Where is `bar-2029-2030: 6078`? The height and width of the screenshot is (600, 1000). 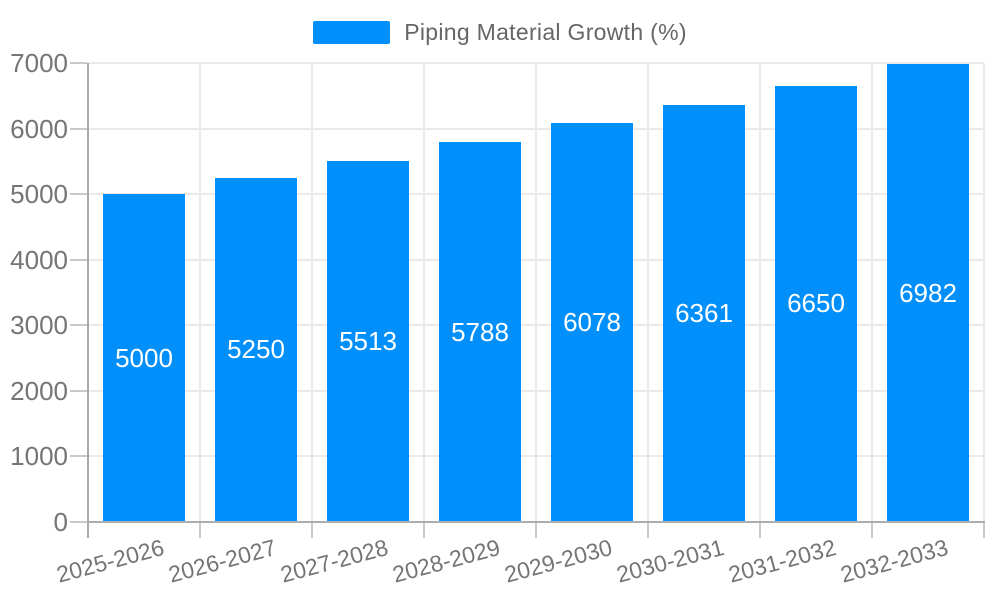 bar-2029-2030: 6078 is located at coordinates (592, 322).